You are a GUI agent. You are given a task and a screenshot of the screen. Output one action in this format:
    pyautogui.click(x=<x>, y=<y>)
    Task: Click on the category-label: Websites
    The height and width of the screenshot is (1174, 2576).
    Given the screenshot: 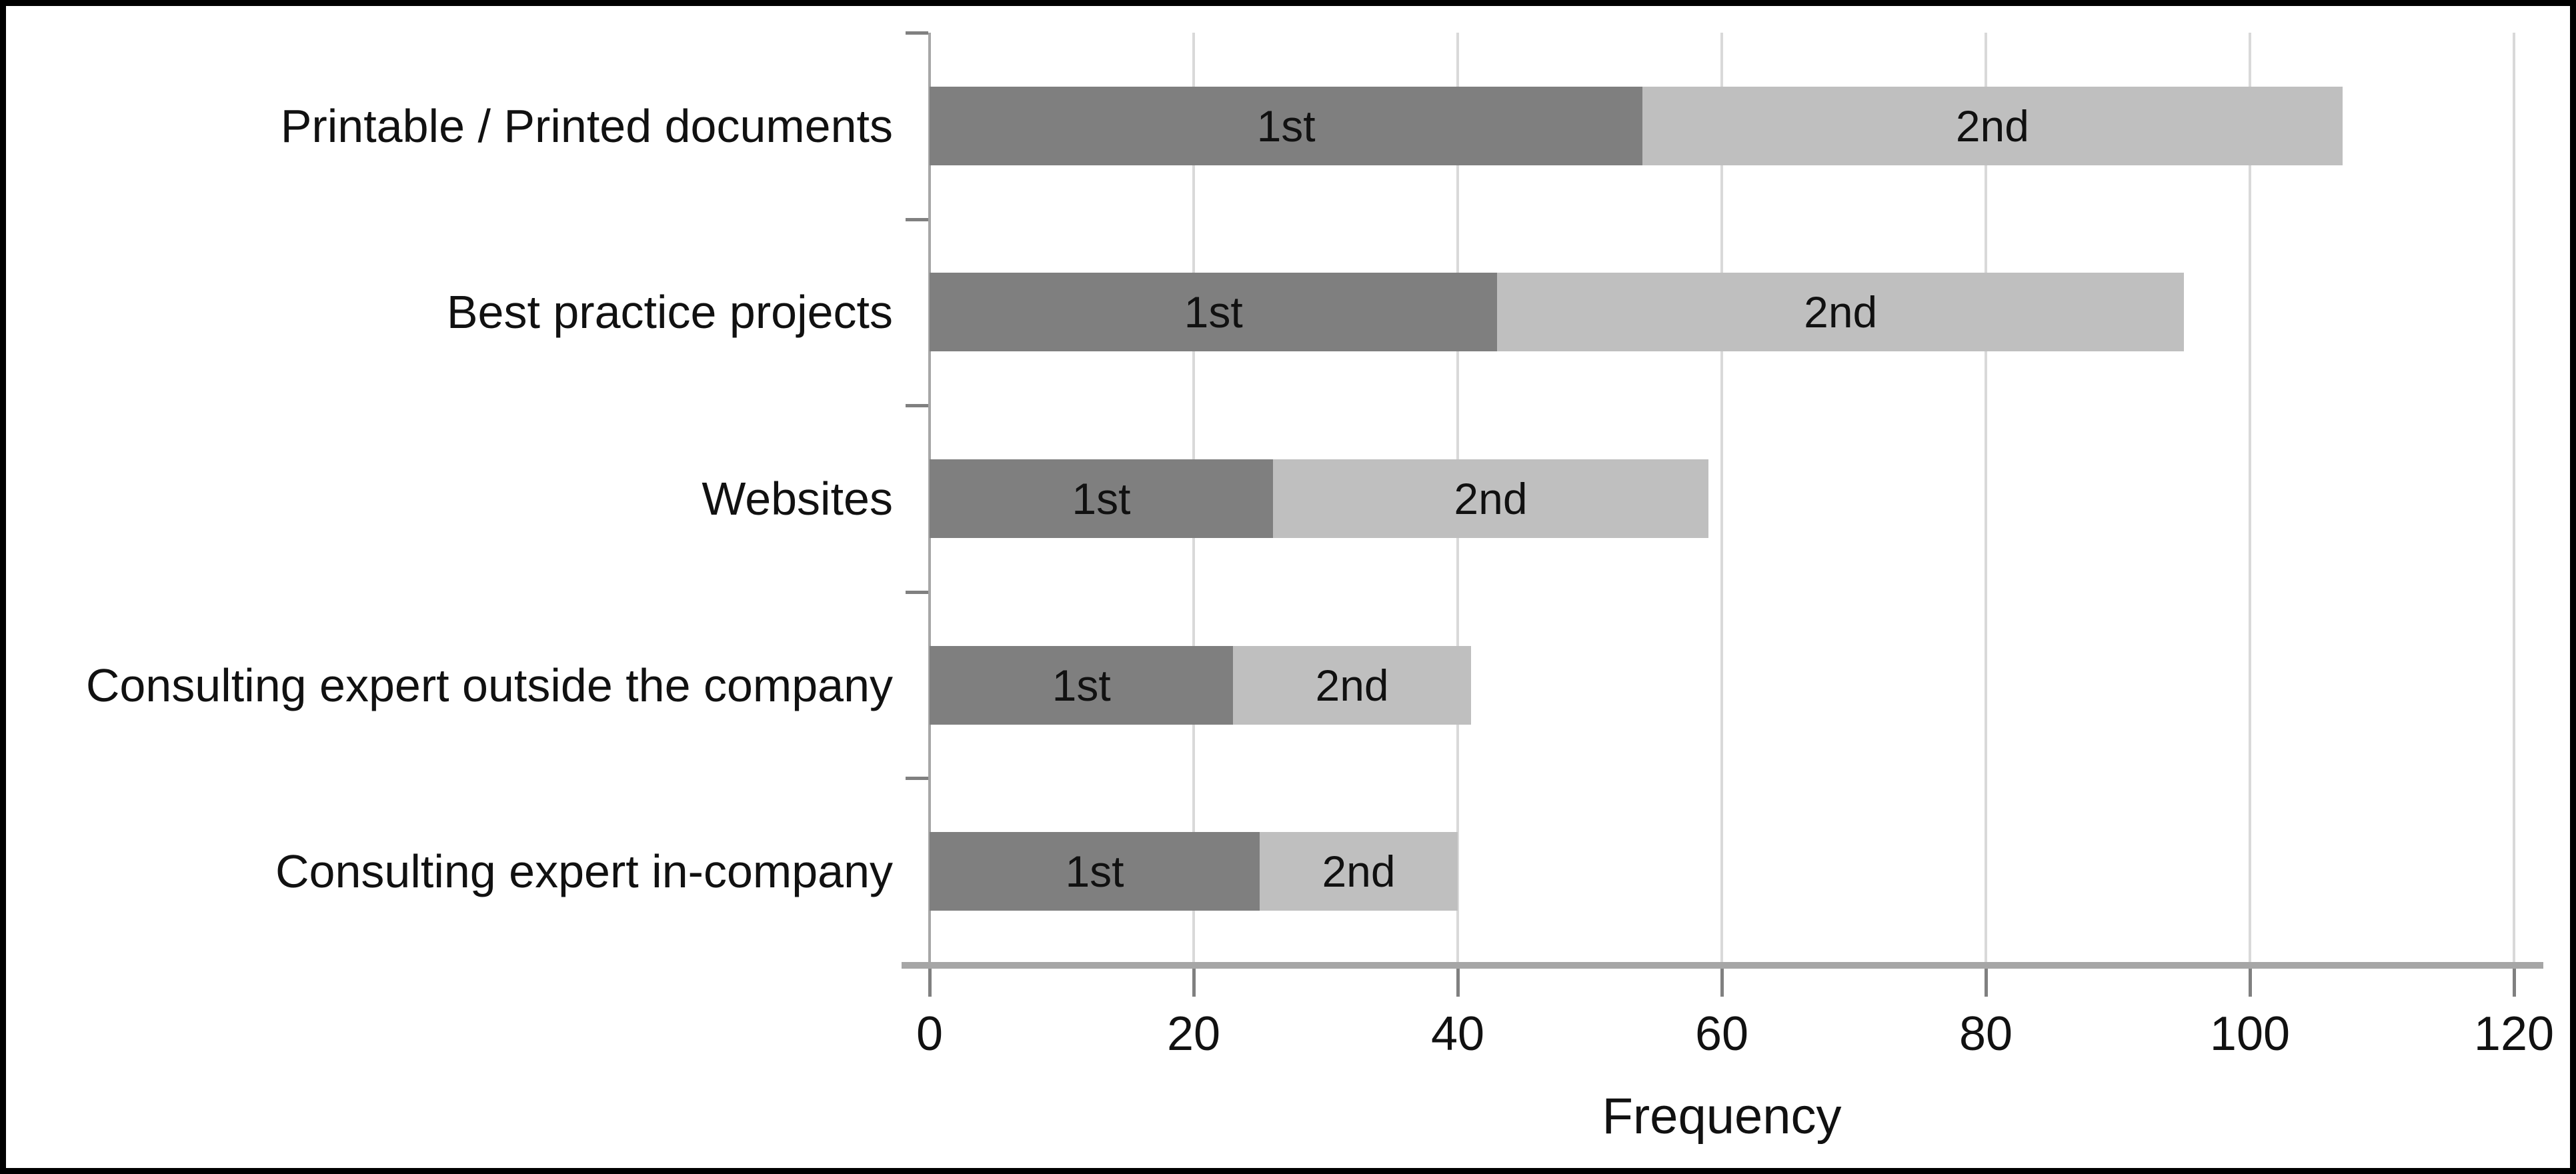 What is the action you would take?
    pyautogui.click(x=797, y=499)
    